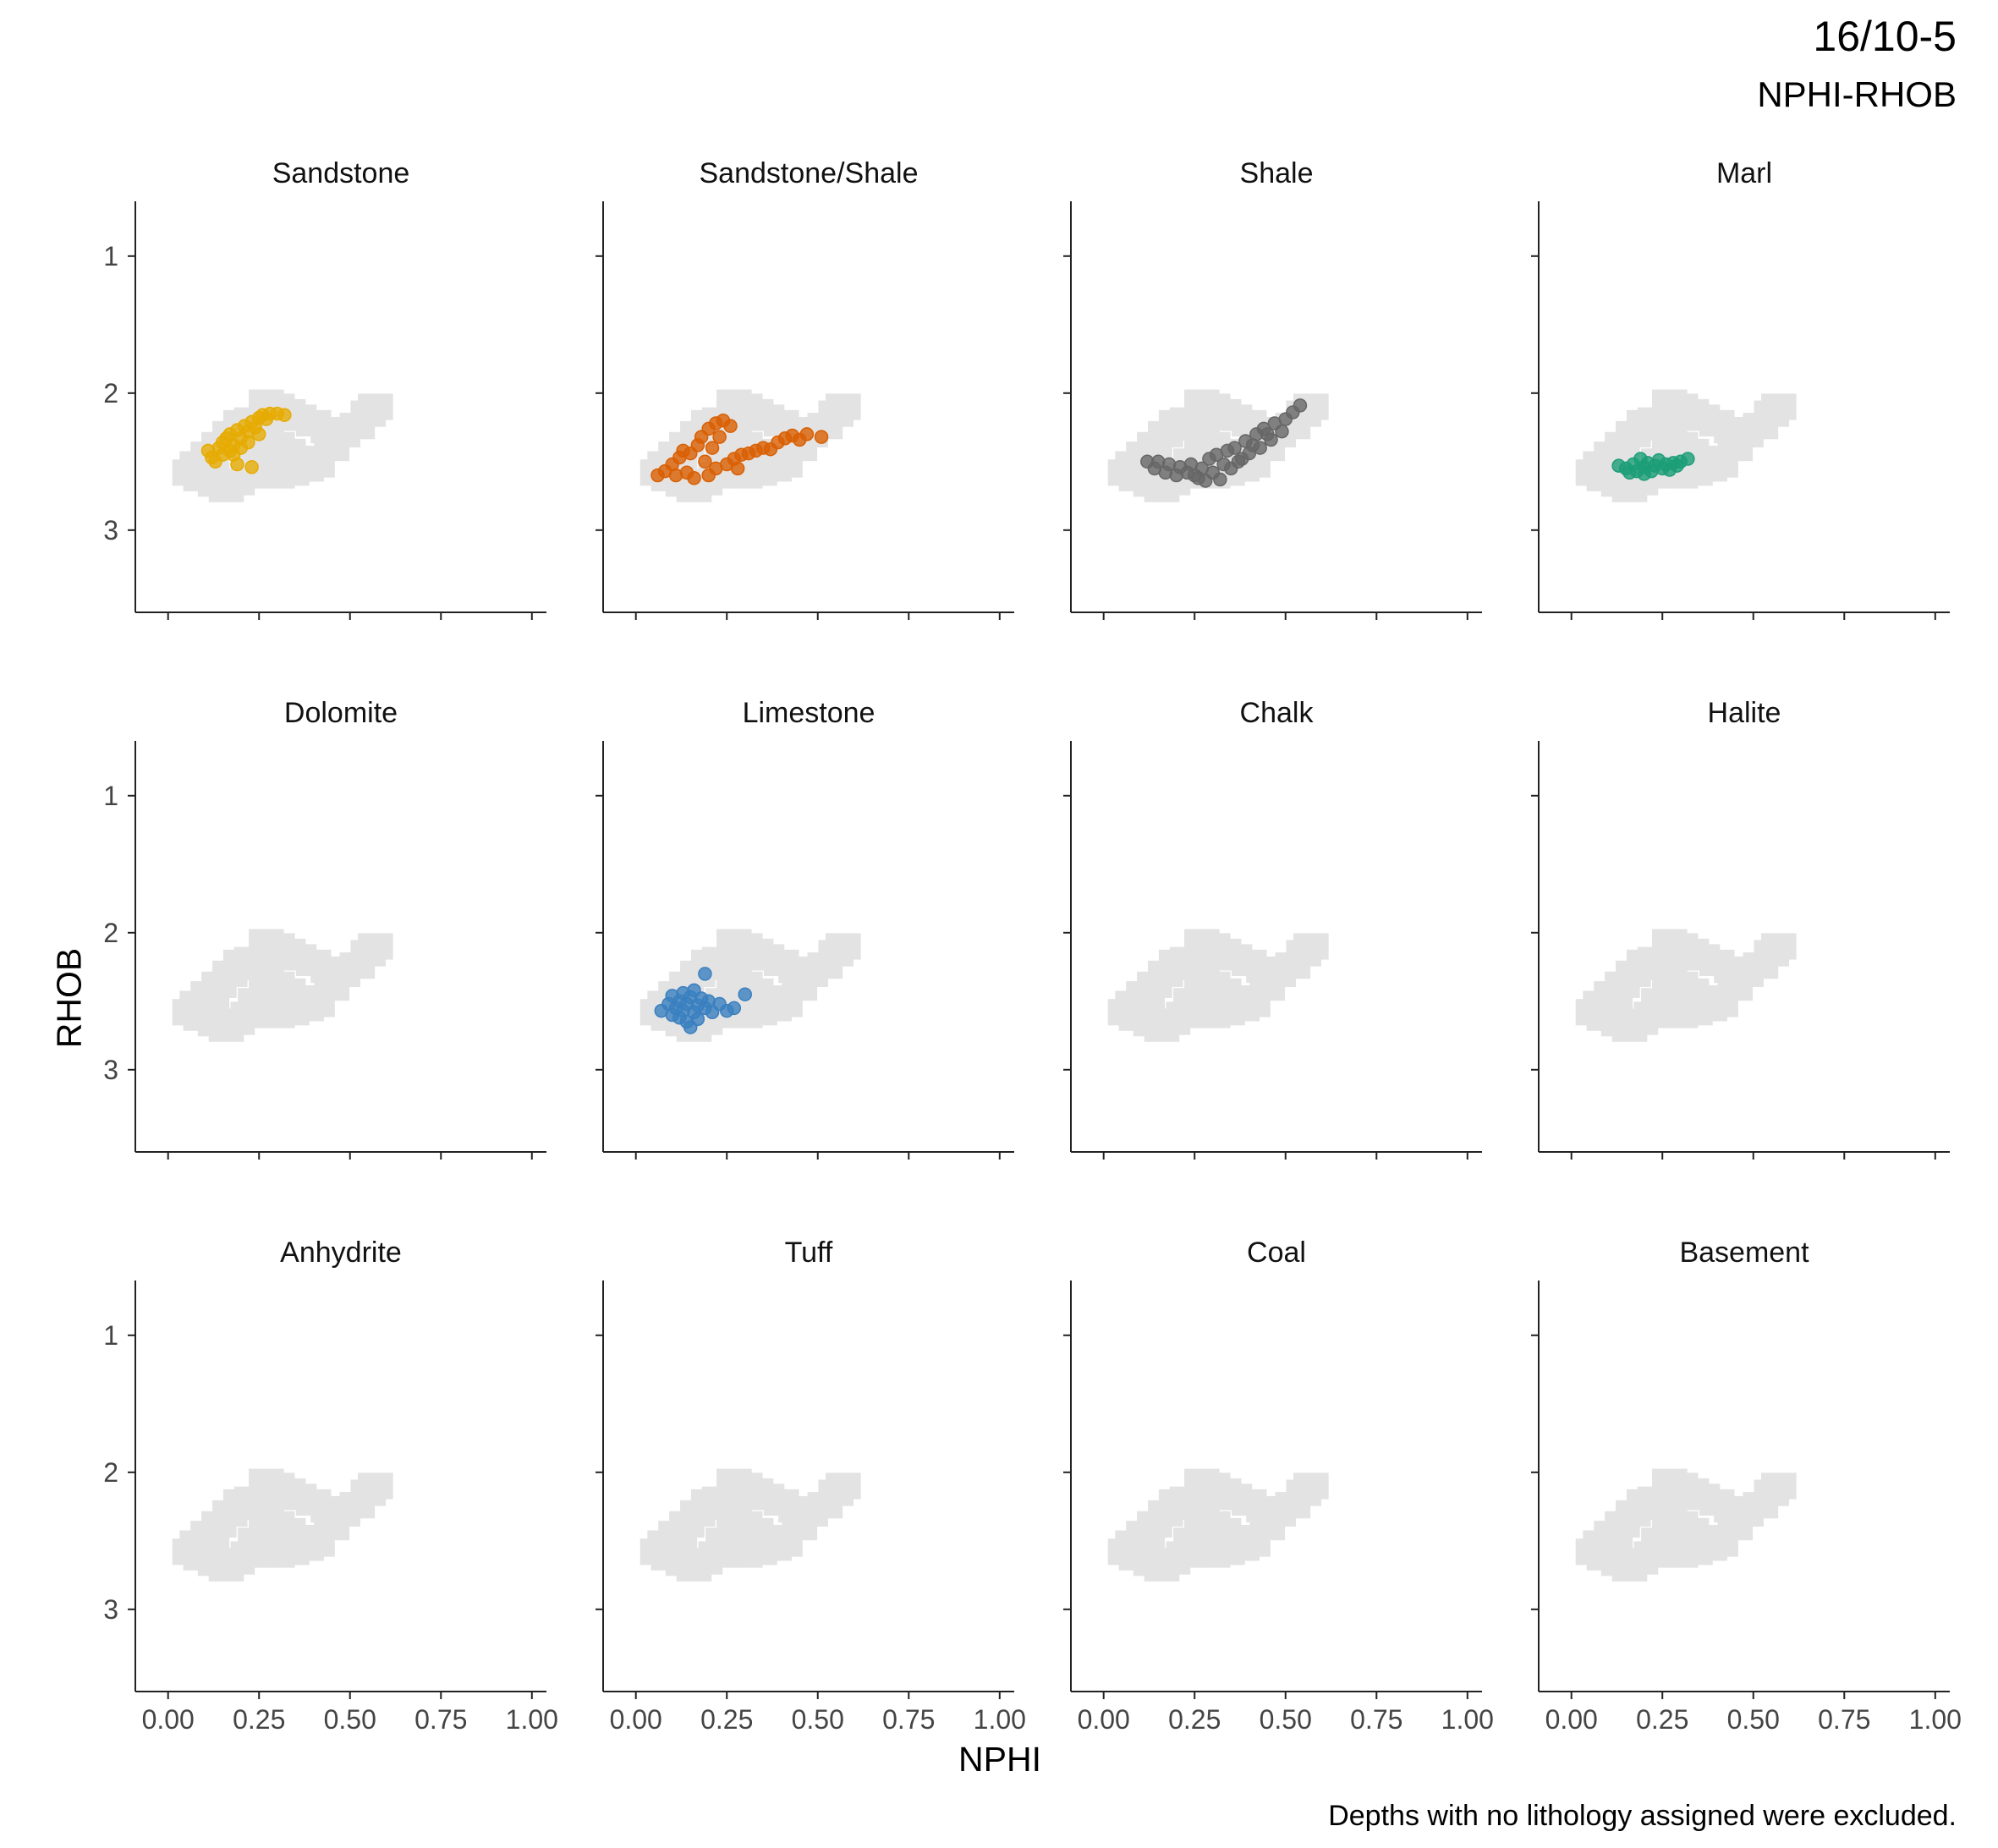  I want to click on chart-title: 16/10-5, so click(1885, 36).